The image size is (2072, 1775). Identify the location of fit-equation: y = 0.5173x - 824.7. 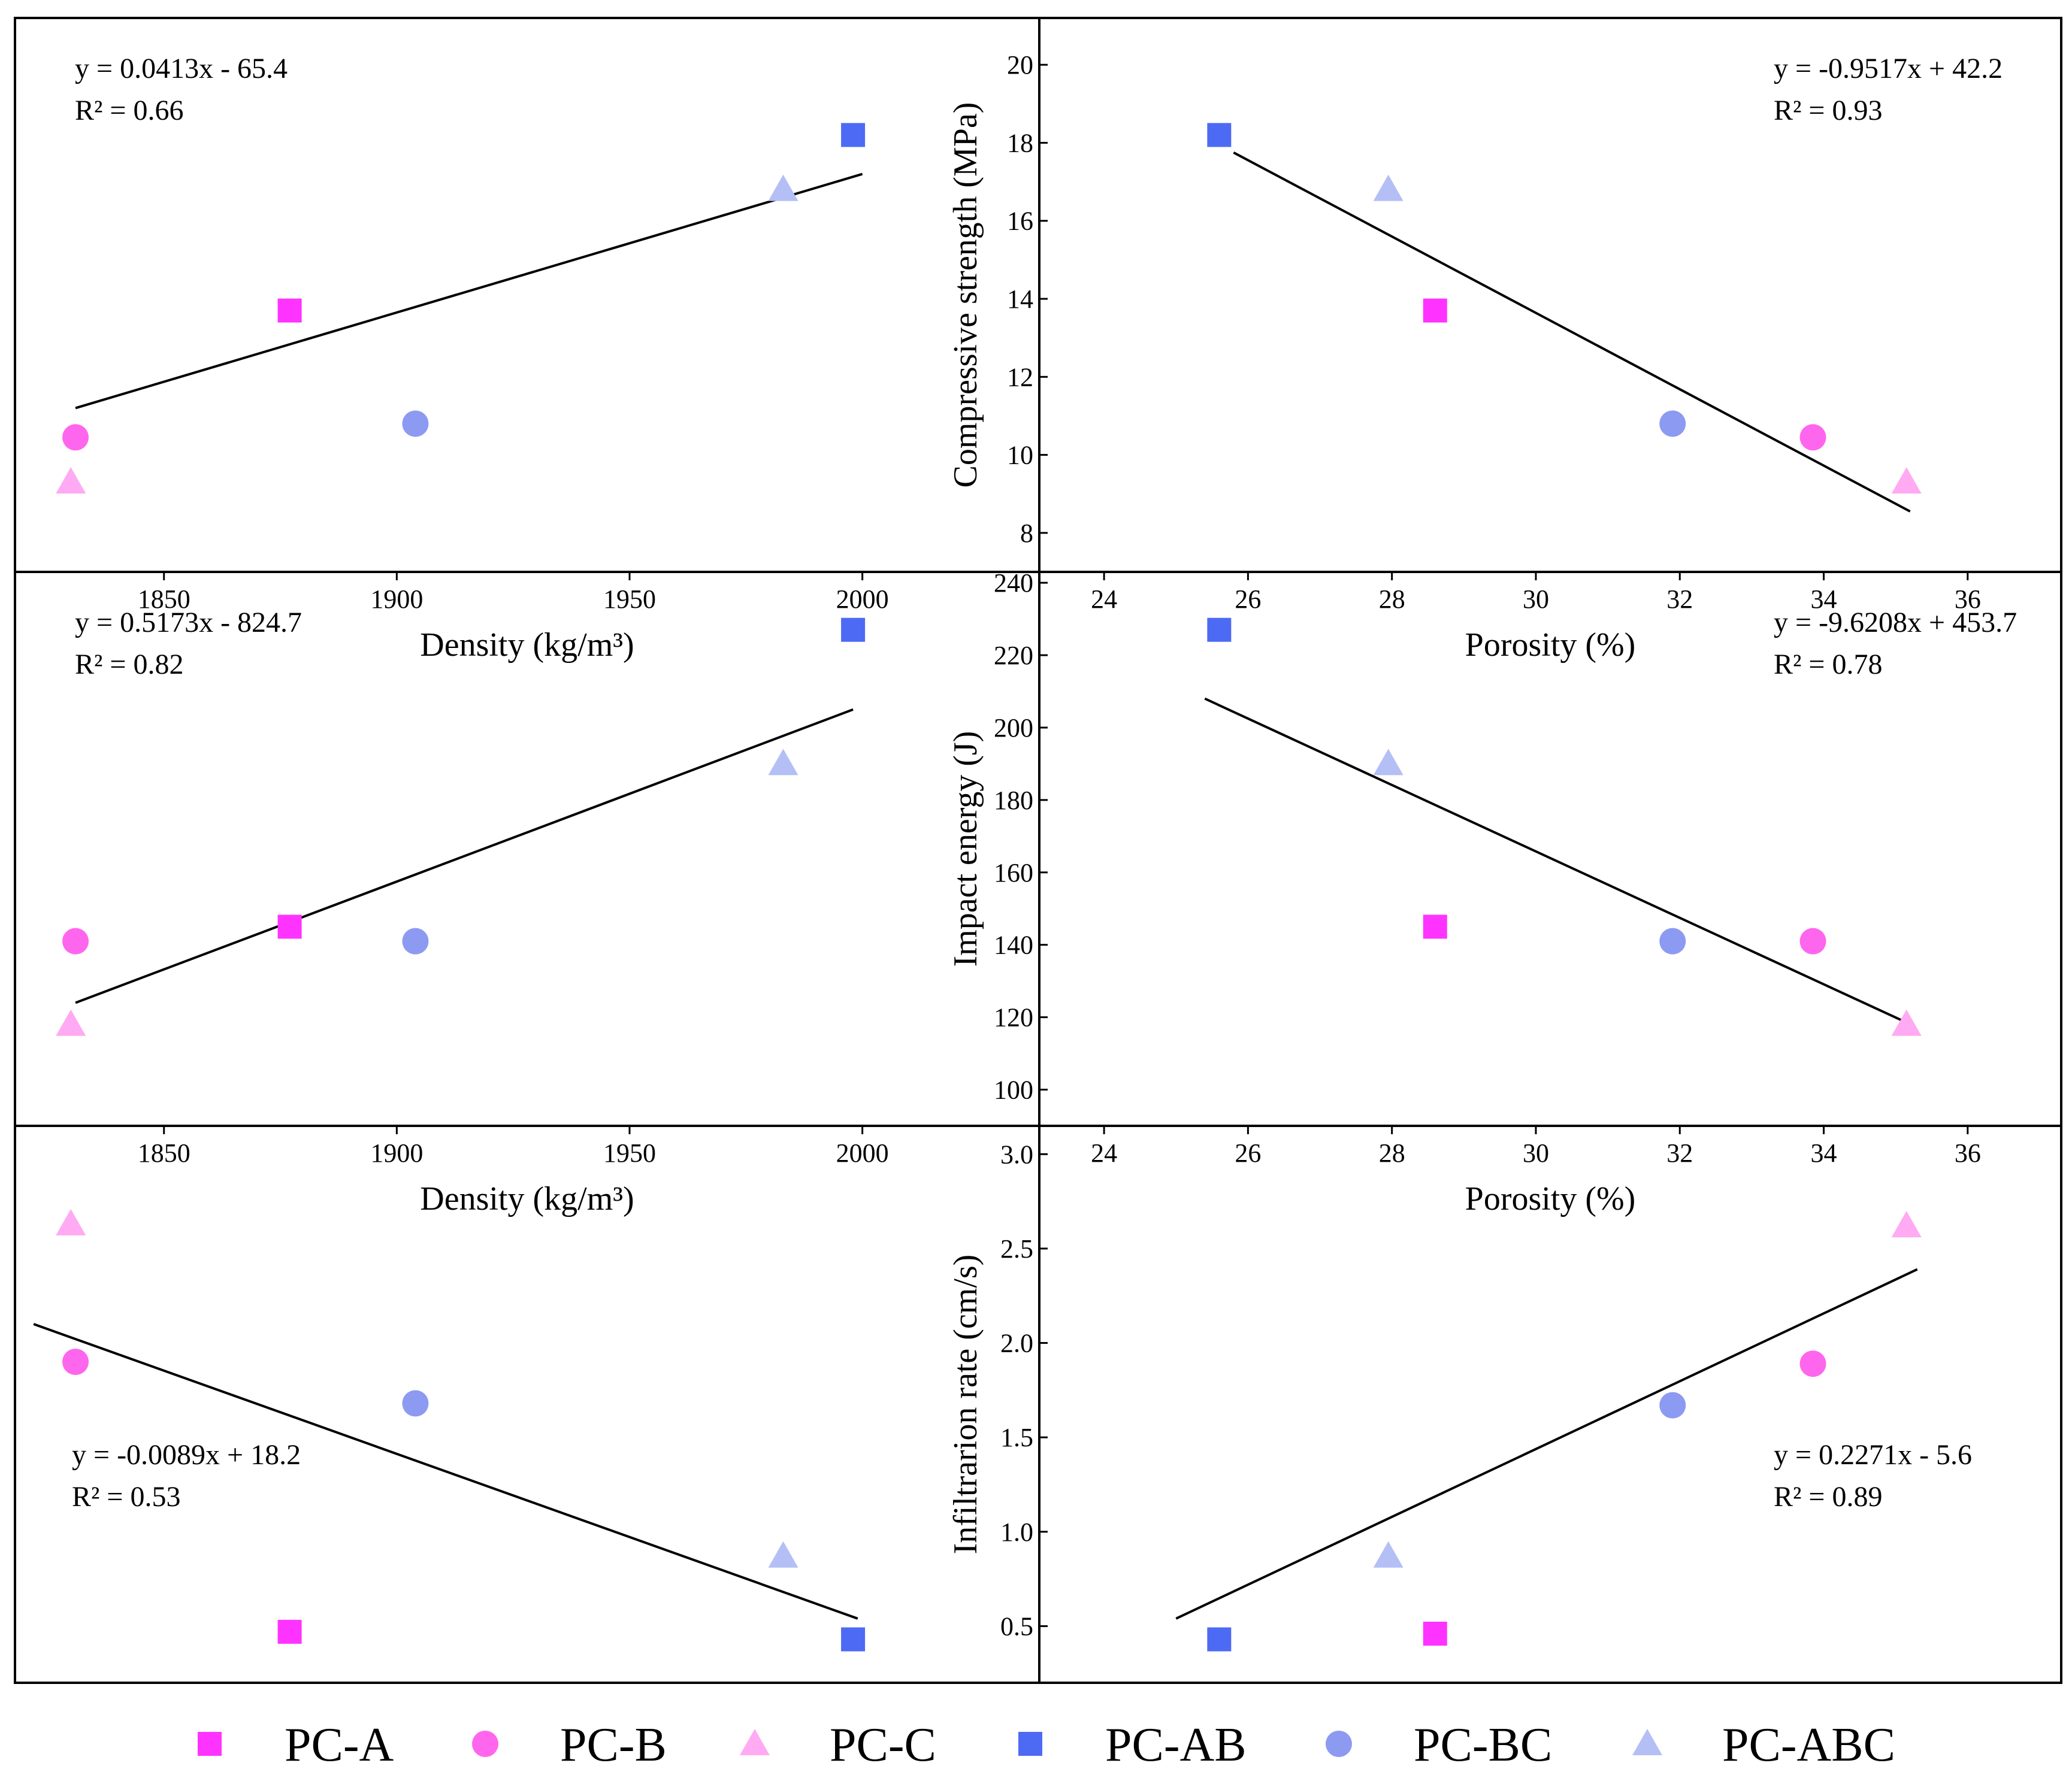
(188, 622).